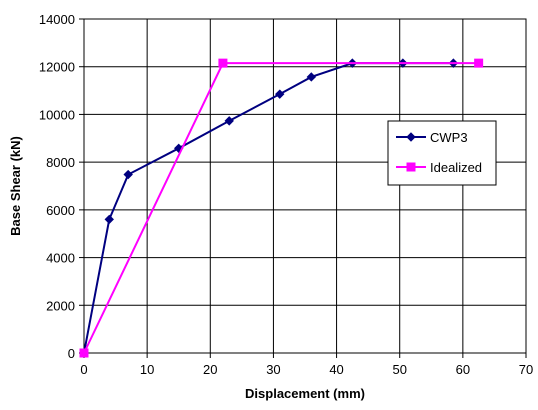 The width and height of the screenshot is (538, 410). I want to click on y-tick-label: 0, so click(71, 353).